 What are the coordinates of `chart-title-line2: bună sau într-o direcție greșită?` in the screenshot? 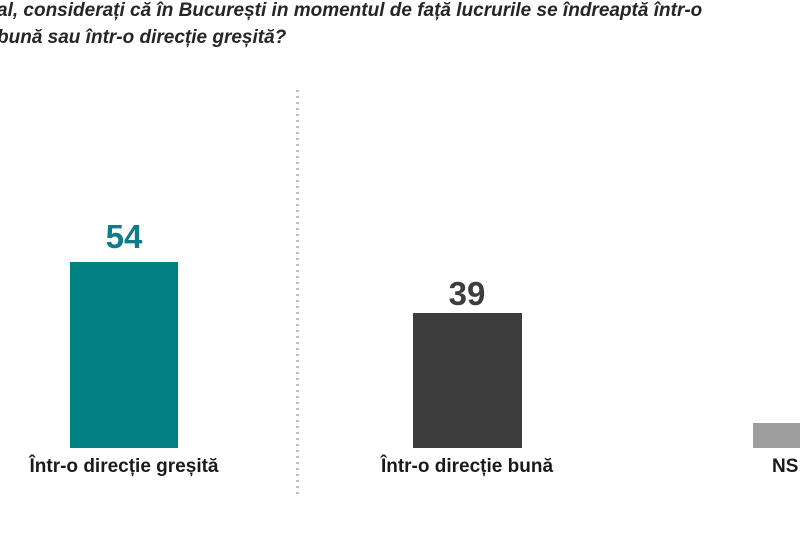 It's located at (143, 37).